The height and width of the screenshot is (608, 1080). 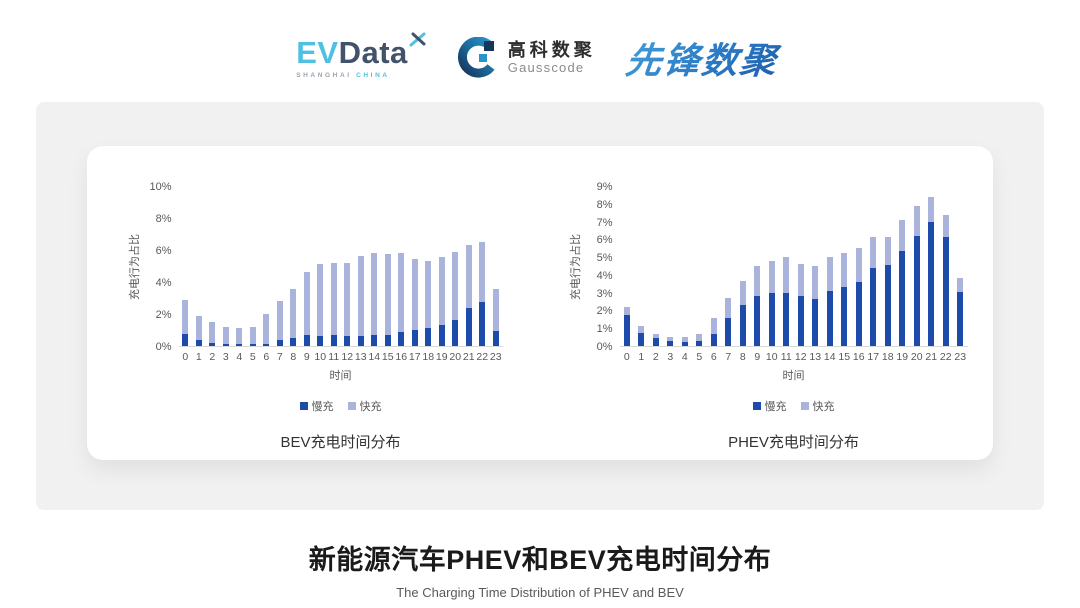 I want to click on x-axis-tick-label: 13, so click(x=360, y=357).